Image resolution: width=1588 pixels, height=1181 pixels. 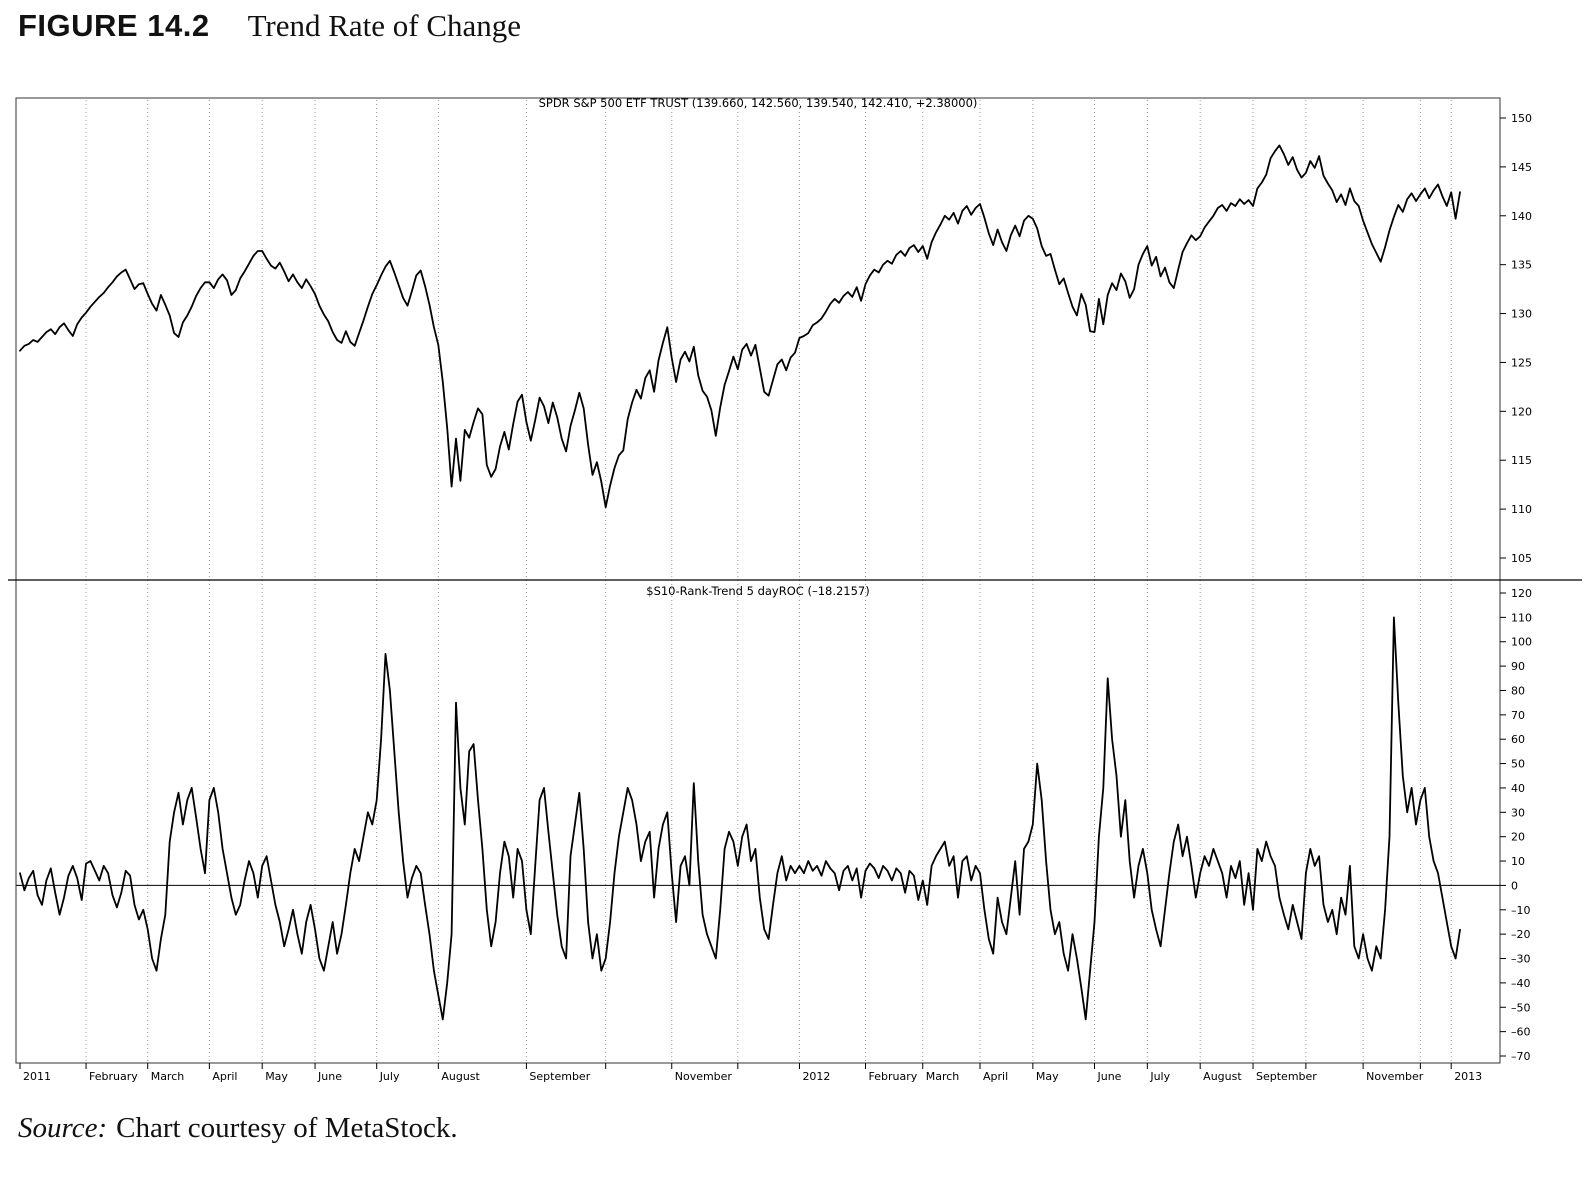 What do you see at coordinates (1521, 1056) in the screenshot?
I see `svg-text: –70` at bounding box center [1521, 1056].